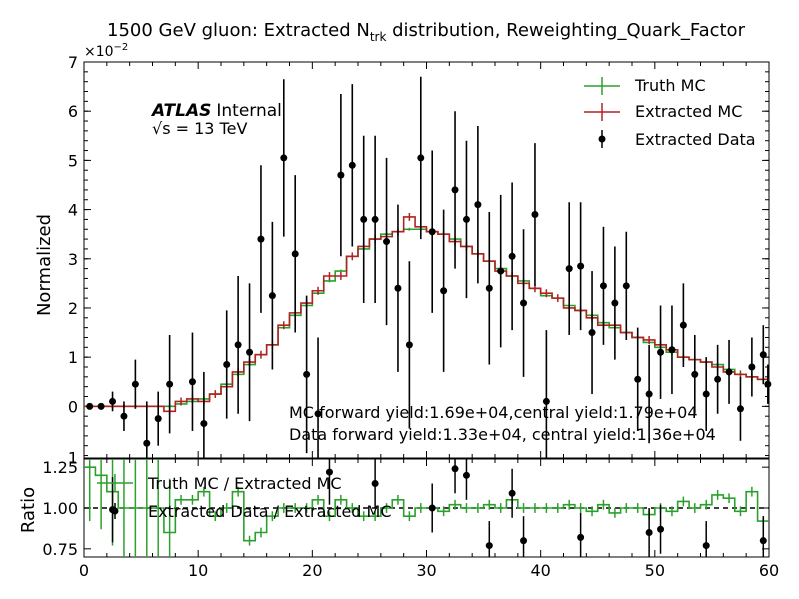 The height and width of the screenshot is (599, 799). I want to click on x-tick-label: 40, so click(540, 570).